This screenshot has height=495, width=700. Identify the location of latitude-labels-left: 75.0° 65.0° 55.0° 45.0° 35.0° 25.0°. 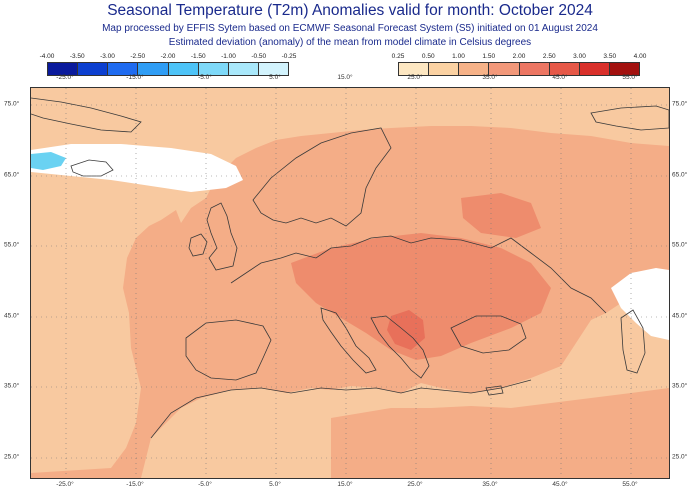
(15, 247).